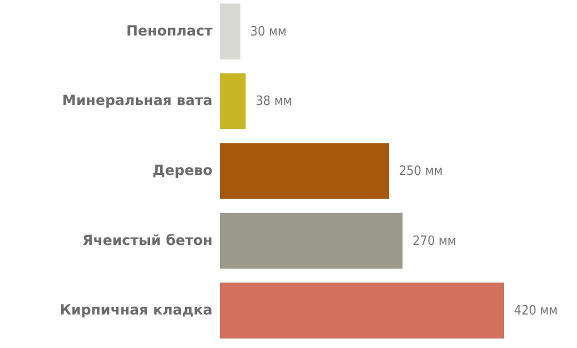 The height and width of the screenshot is (348, 577). Describe the element at coordinates (136, 310) in the screenshot. I see `y-tick-label: Кирпичная кладка` at that location.